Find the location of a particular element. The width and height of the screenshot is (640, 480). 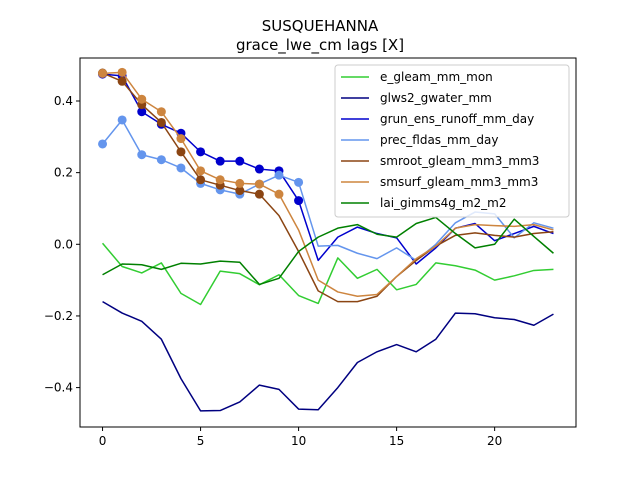

series-line-e_gleam_mm_mon is located at coordinates (327, 274).